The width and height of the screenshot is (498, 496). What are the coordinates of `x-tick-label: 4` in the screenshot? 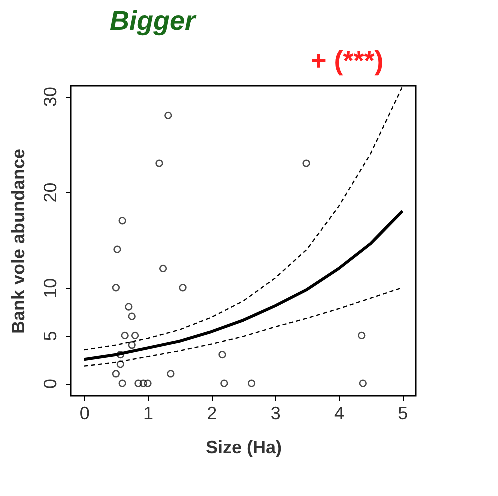 It's located at (339, 414).